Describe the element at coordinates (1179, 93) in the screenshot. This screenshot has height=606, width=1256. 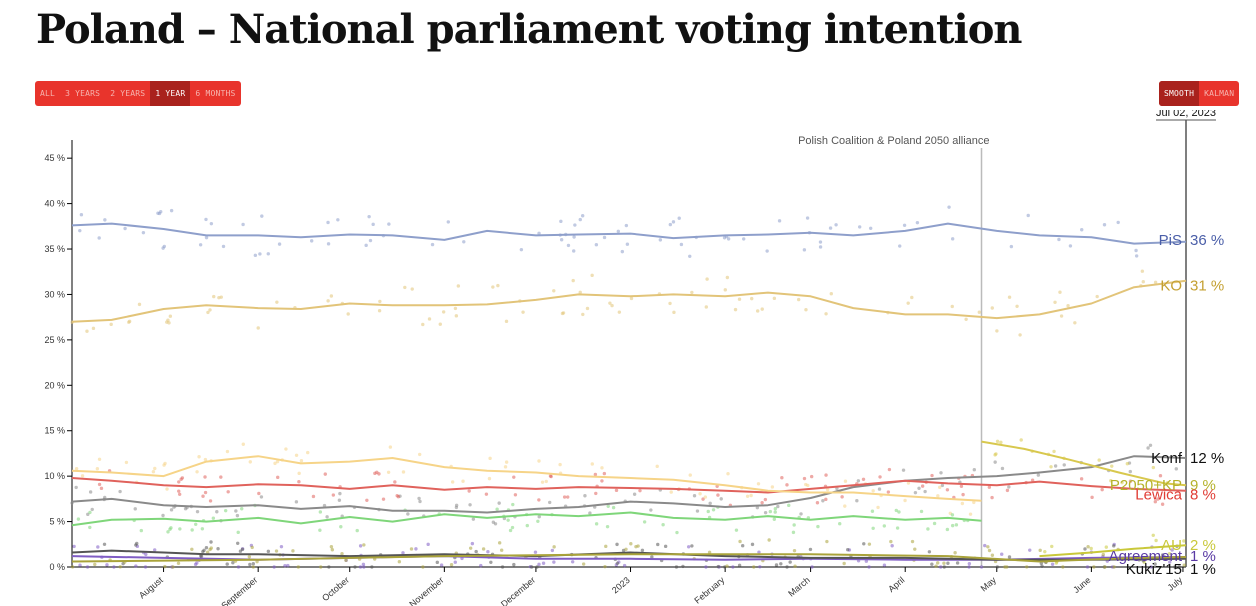
I see `smooth-button: SMOOTH` at that location.